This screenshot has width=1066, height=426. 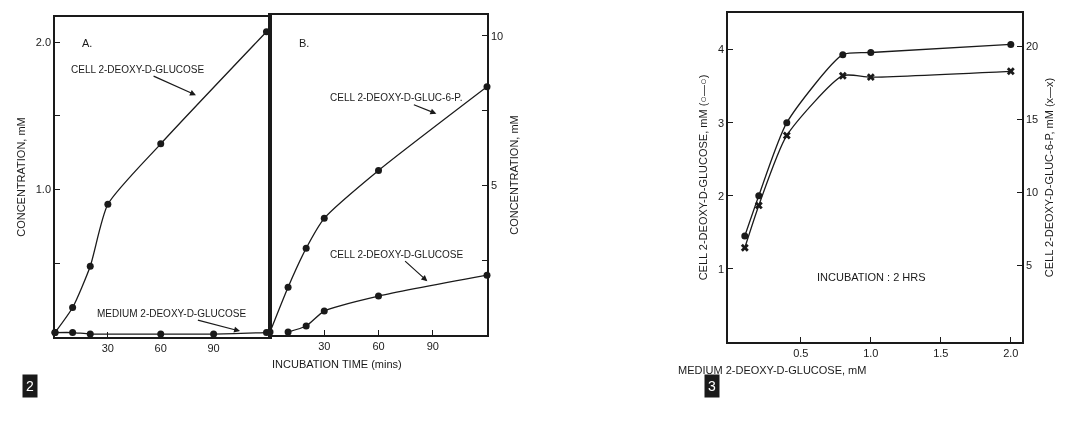 I want to click on x-tick-label: 1.0, so click(x=871, y=352).